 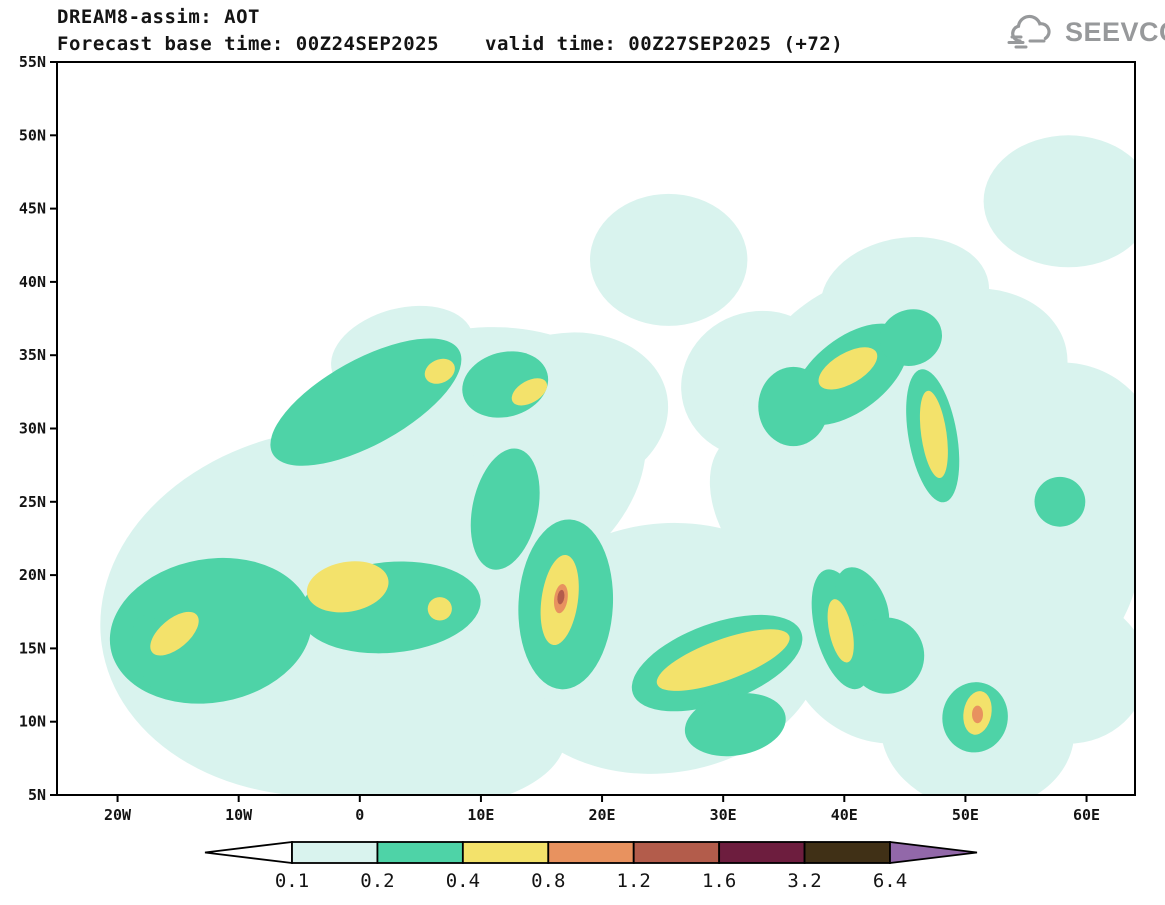 What do you see at coordinates (32, 502) in the screenshot?
I see `y-tick-label: 25N` at bounding box center [32, 502].